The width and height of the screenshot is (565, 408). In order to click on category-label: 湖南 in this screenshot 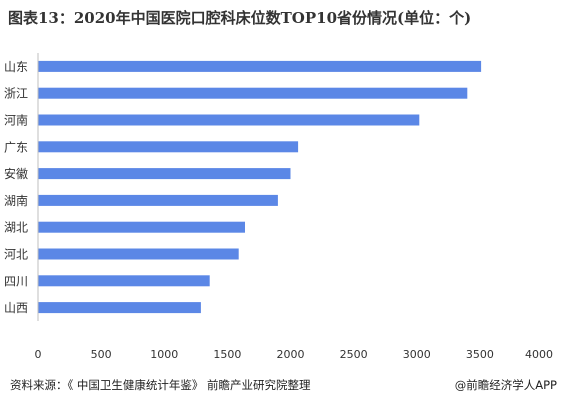, I will do `click(16, 200)`.